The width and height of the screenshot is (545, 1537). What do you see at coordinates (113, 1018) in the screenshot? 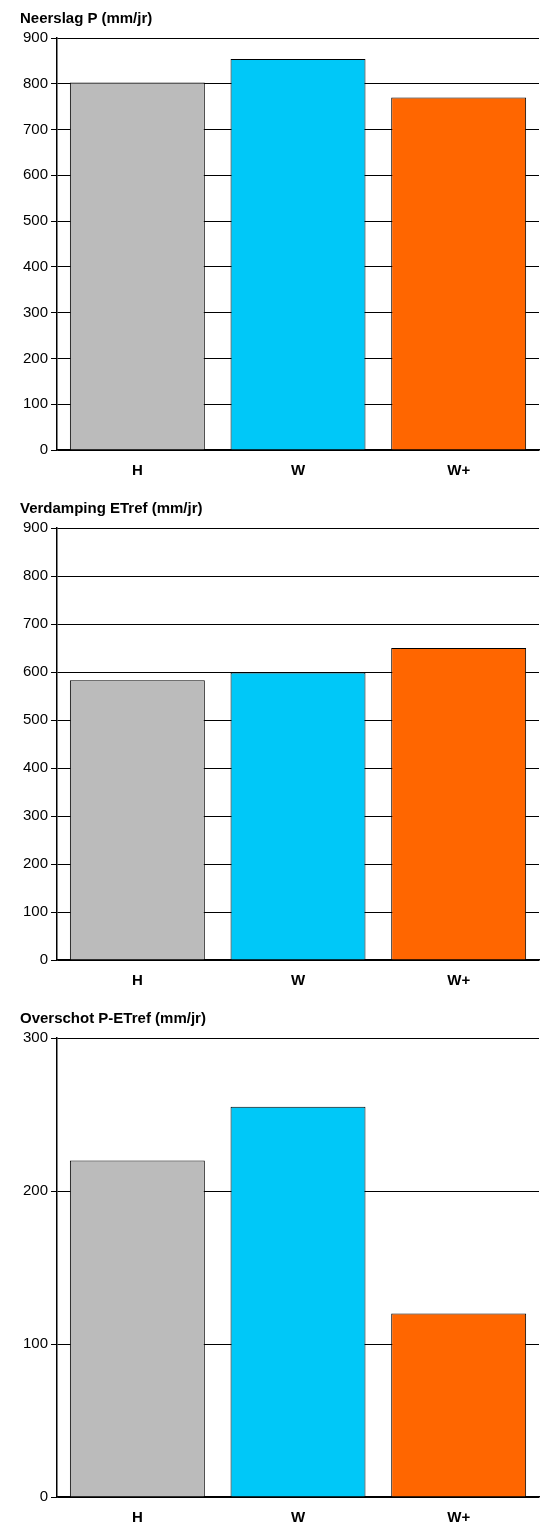
I see `chart-title: Overschot P-ETref (mm/jr)` at bounding box center [113, 1018].